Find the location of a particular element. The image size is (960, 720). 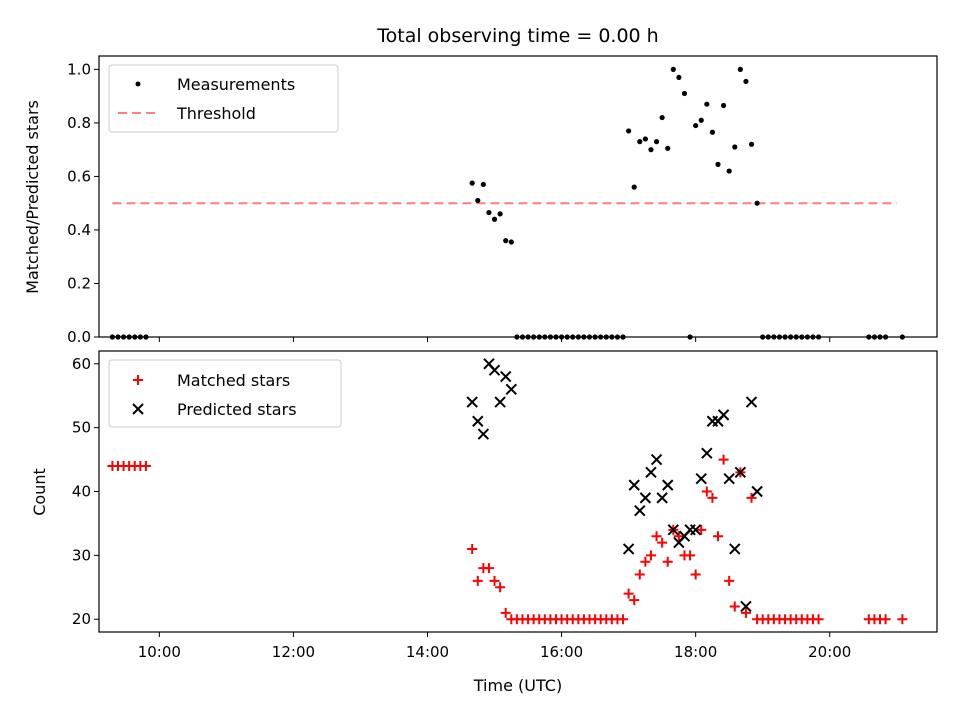

legend-measurements-marker is located at coordinates (138, 84).